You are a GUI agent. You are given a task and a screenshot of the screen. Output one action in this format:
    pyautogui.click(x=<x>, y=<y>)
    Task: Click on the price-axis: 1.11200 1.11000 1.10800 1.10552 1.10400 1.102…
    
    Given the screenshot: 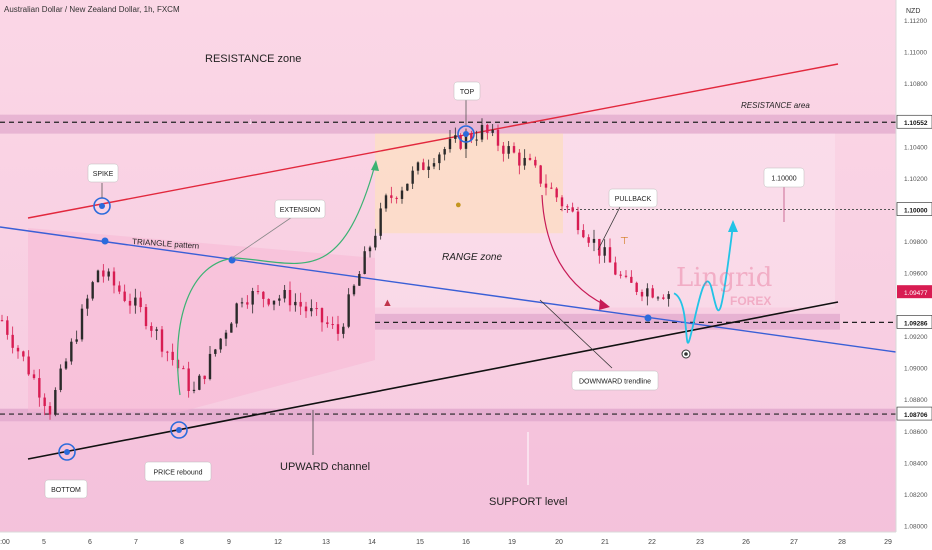 What is the action you would take?
    pyautogui.click(x=914, y=274)
    